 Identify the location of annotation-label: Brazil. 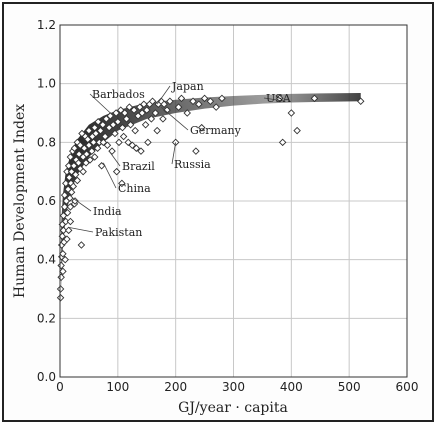
(138, 166).